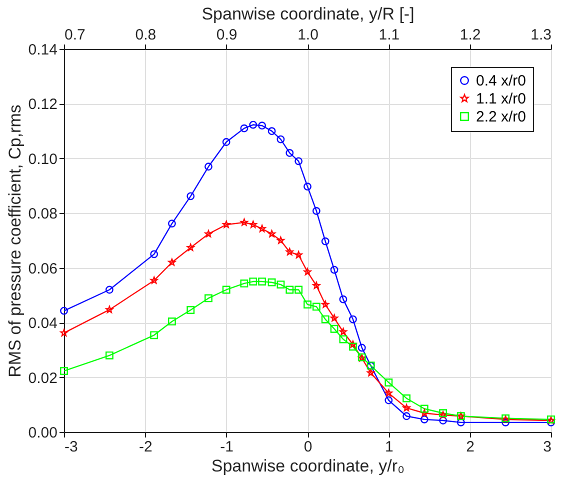  Describe the element at coordinates (43, 105) in the screenshot. I see `y-tick-label: 0.12` at that location.